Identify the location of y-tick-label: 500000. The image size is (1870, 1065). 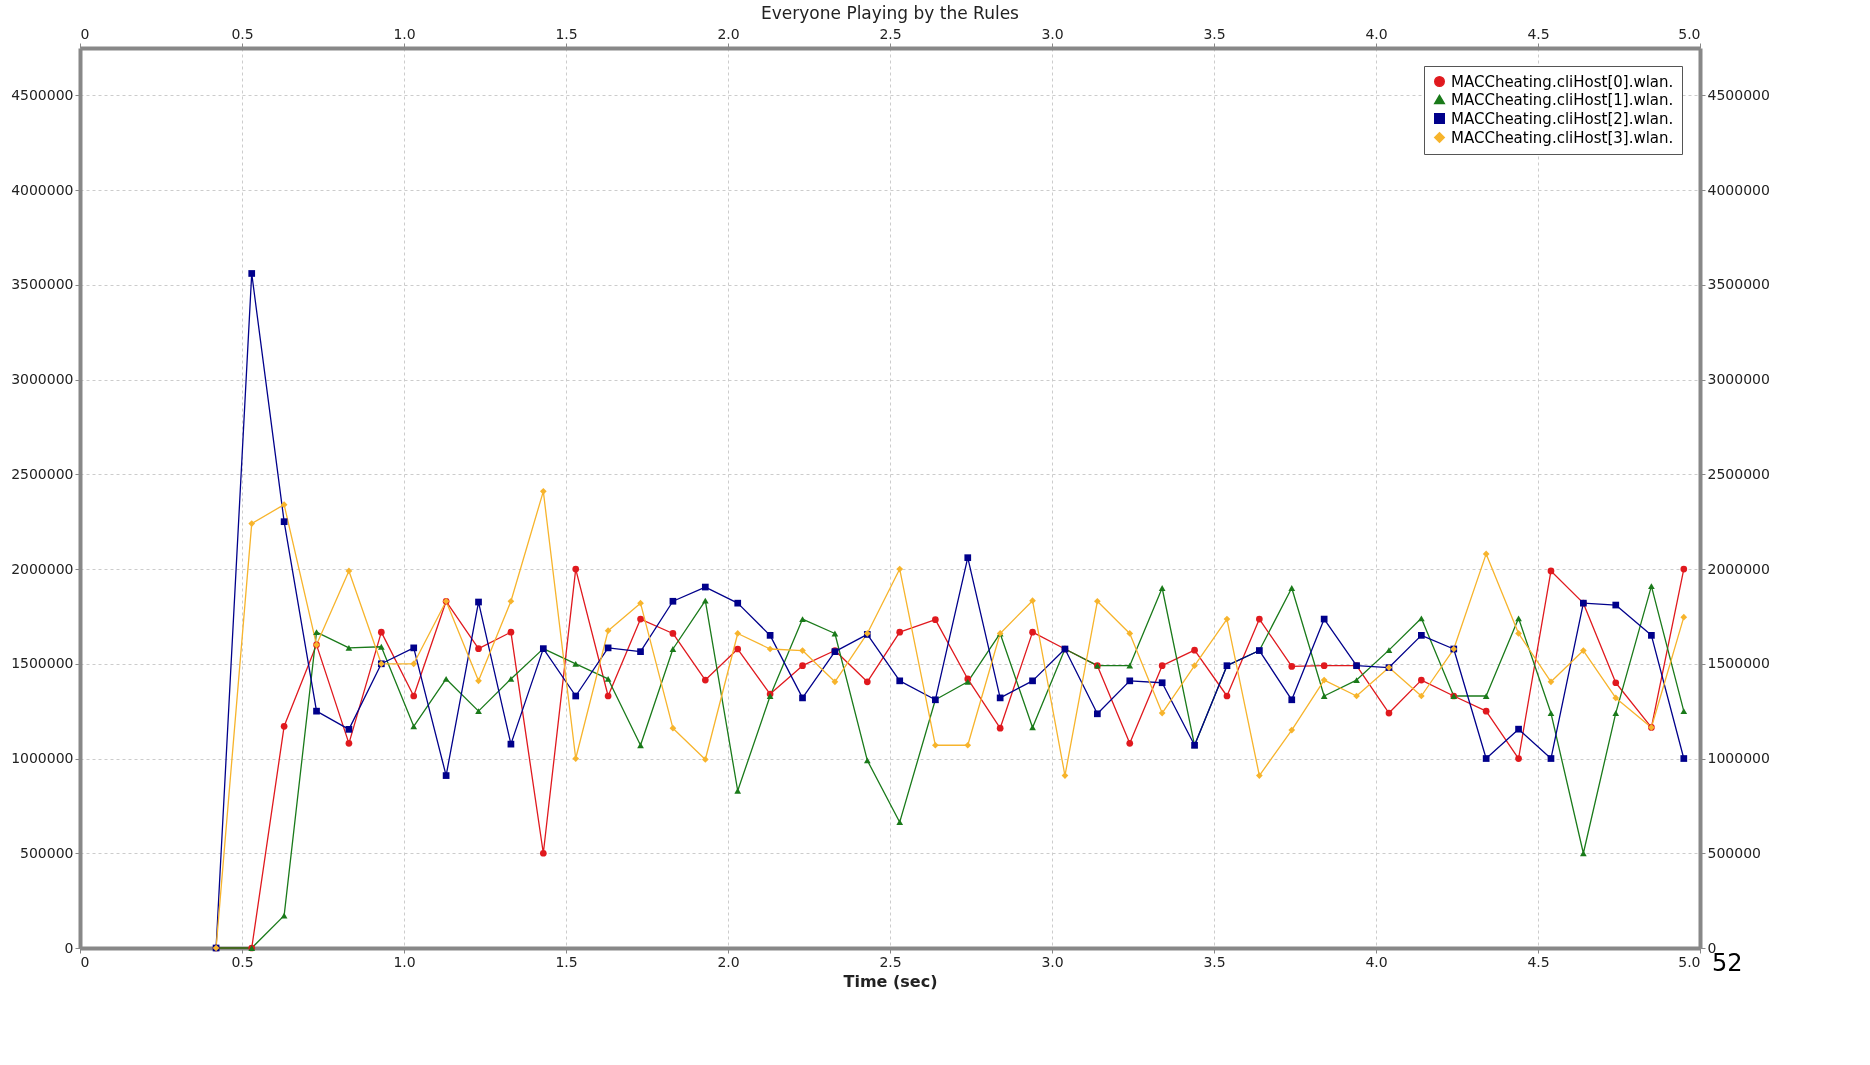
(47, 852).